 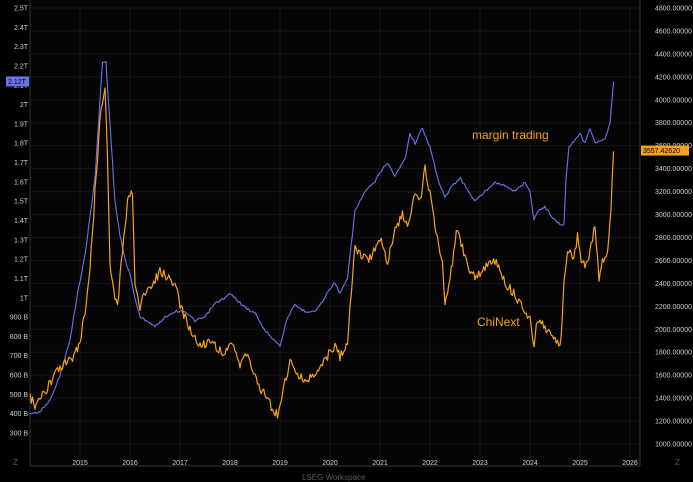 What do you see at coordinates (21, 240) in the screenshot?
I see `left-tick-label: 1.3T` at bounding box center [21, 240].